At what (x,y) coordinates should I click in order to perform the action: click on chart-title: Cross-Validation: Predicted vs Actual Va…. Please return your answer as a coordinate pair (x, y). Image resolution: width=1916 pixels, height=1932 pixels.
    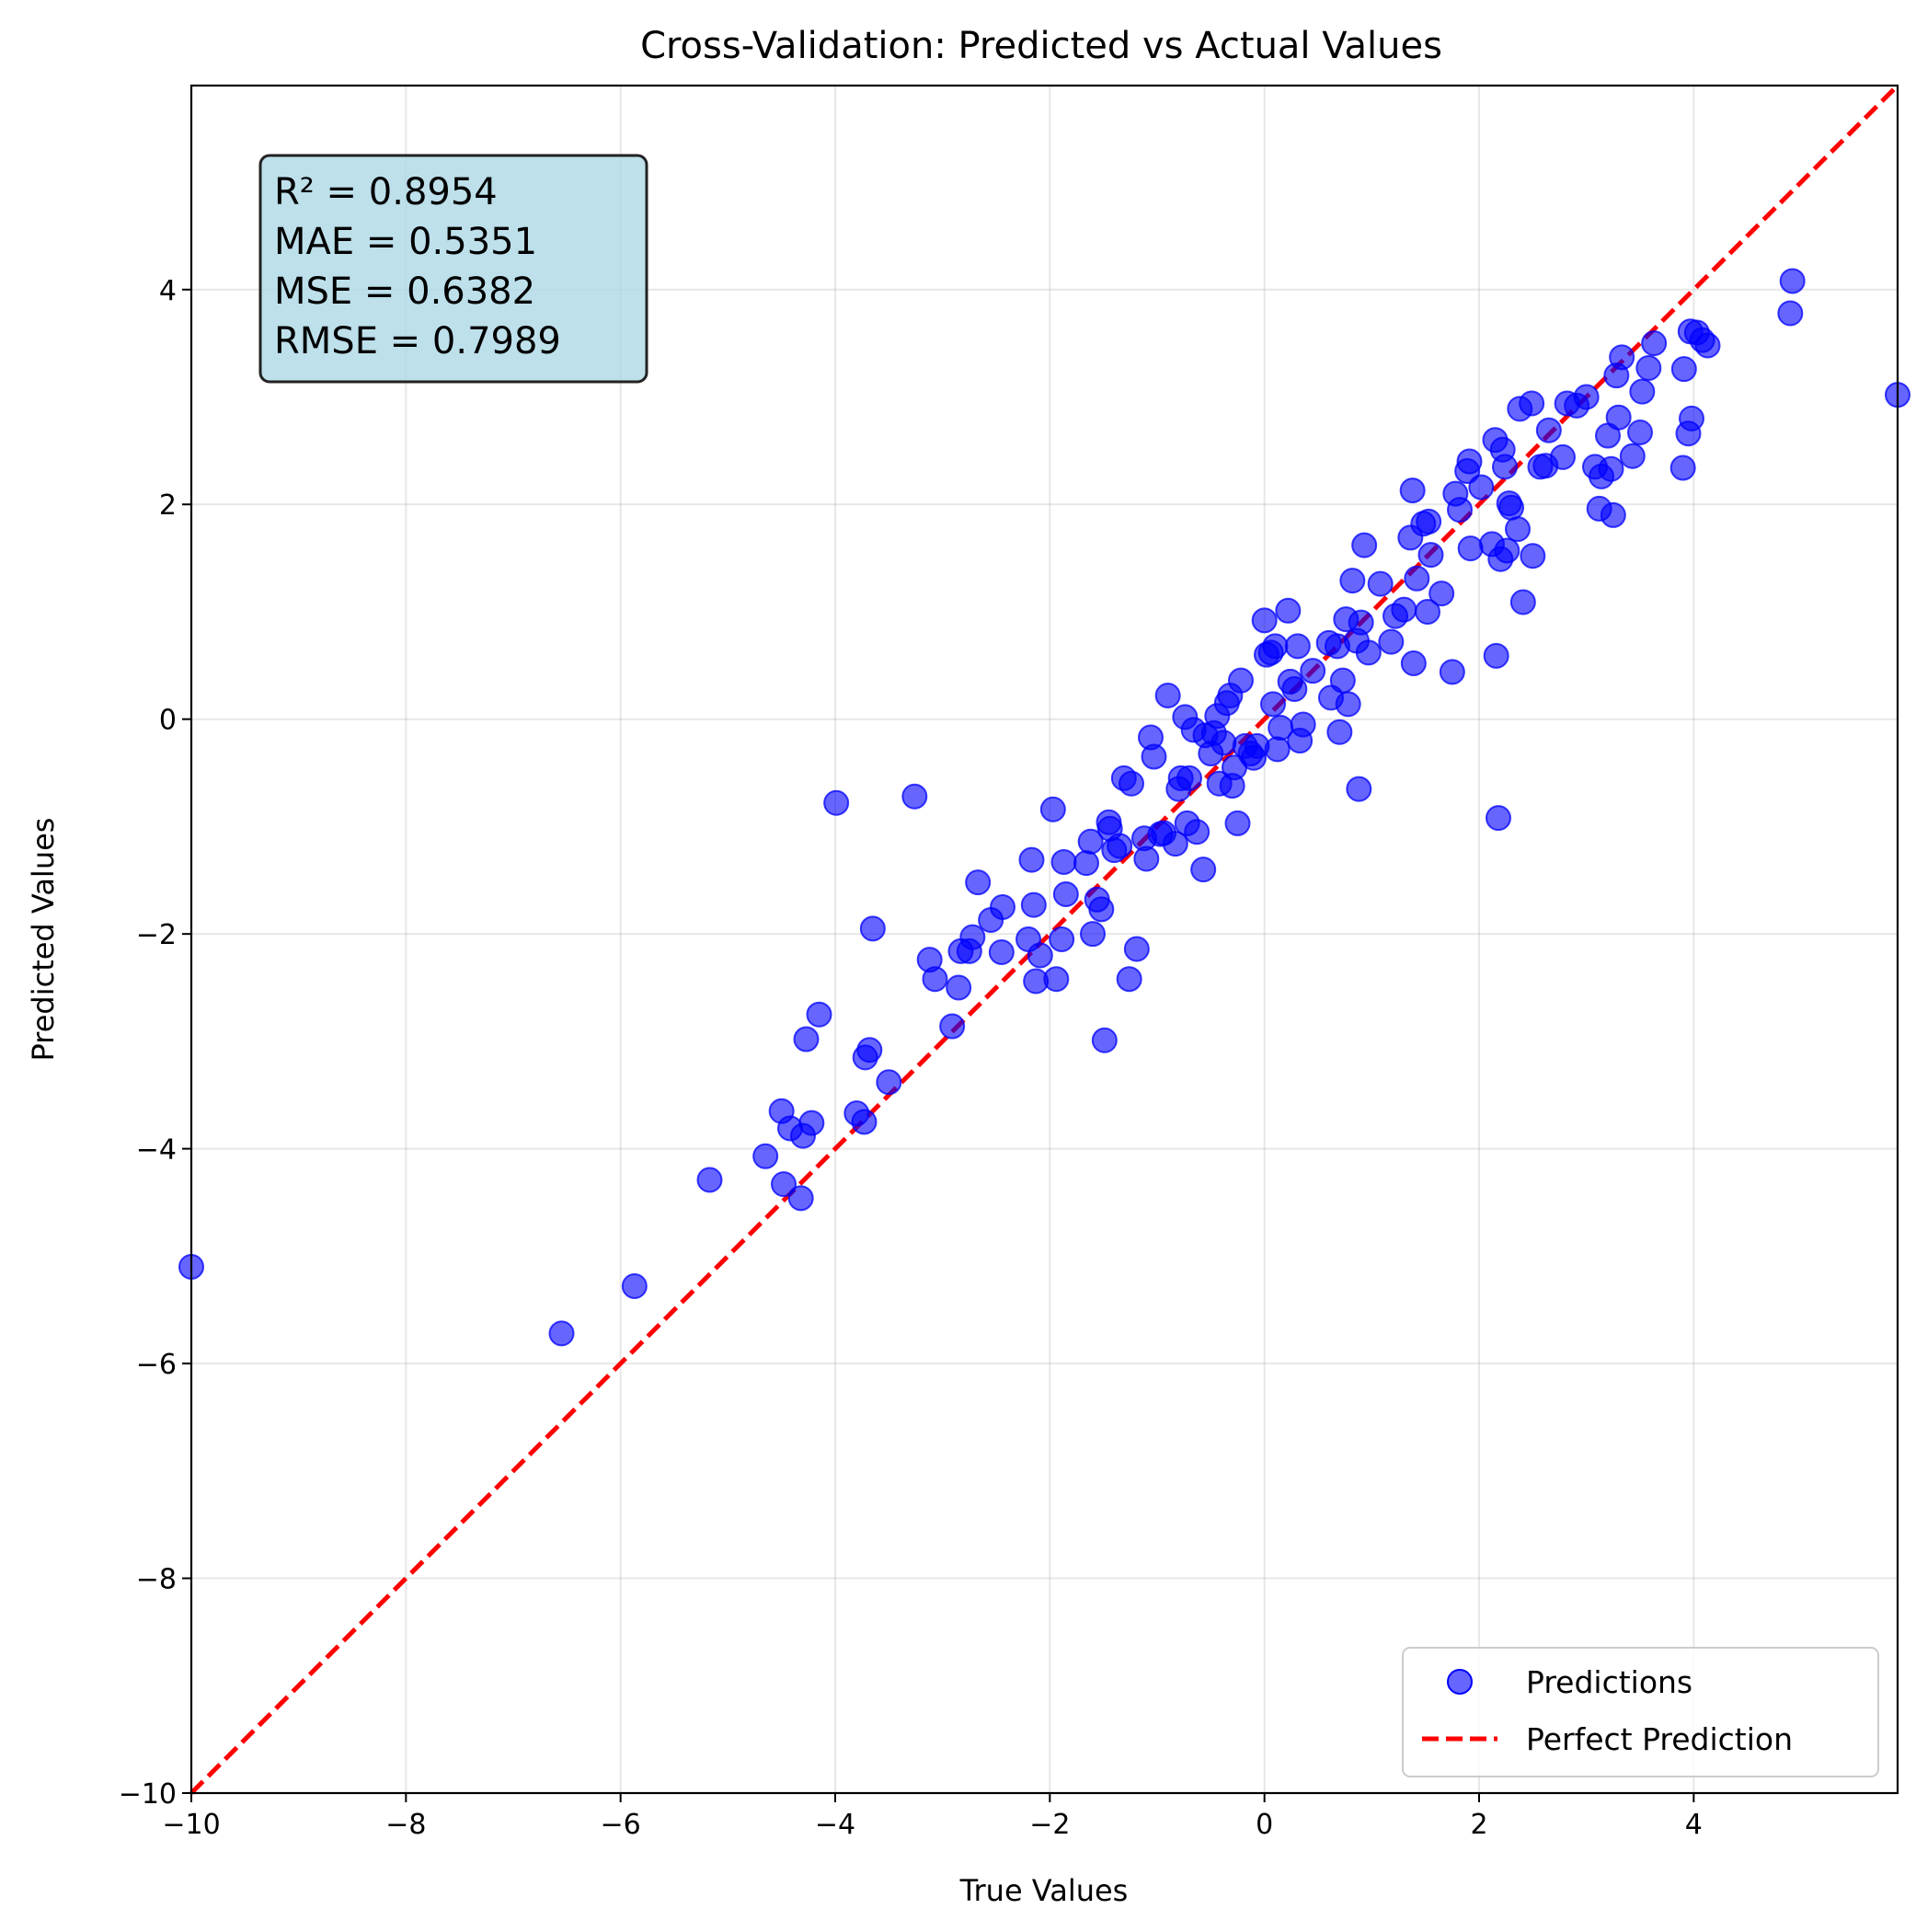
    Looking at the image, I should click on (1041, 46).